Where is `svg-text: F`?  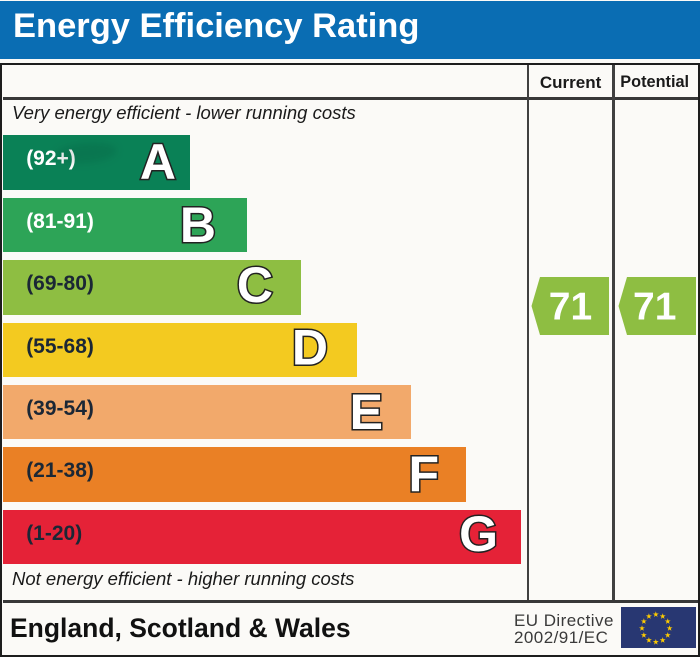 svg-text: F is located at coordinates (423, 474).